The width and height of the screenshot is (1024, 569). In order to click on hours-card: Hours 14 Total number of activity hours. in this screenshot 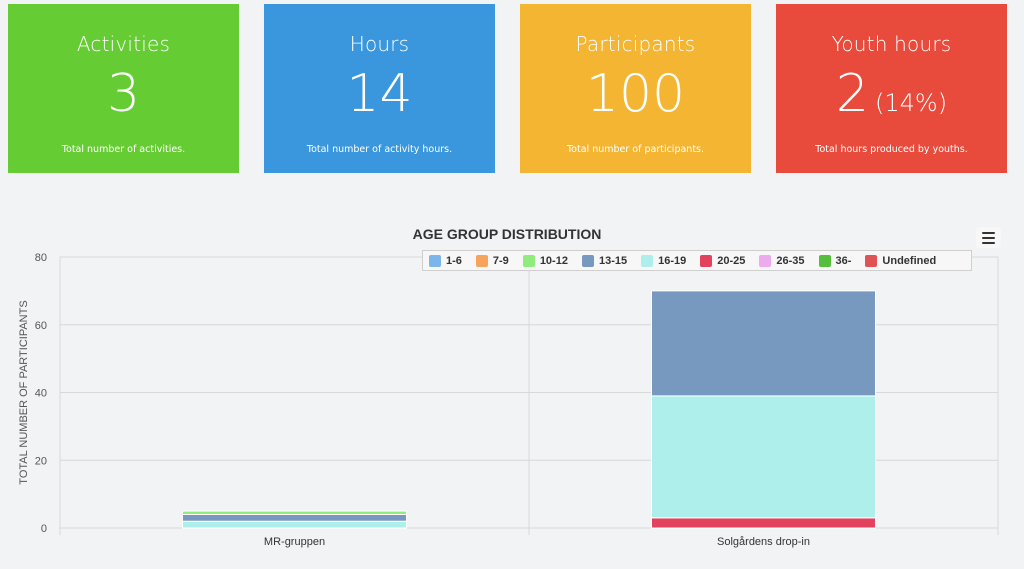, I will do `click(379, 88)`.